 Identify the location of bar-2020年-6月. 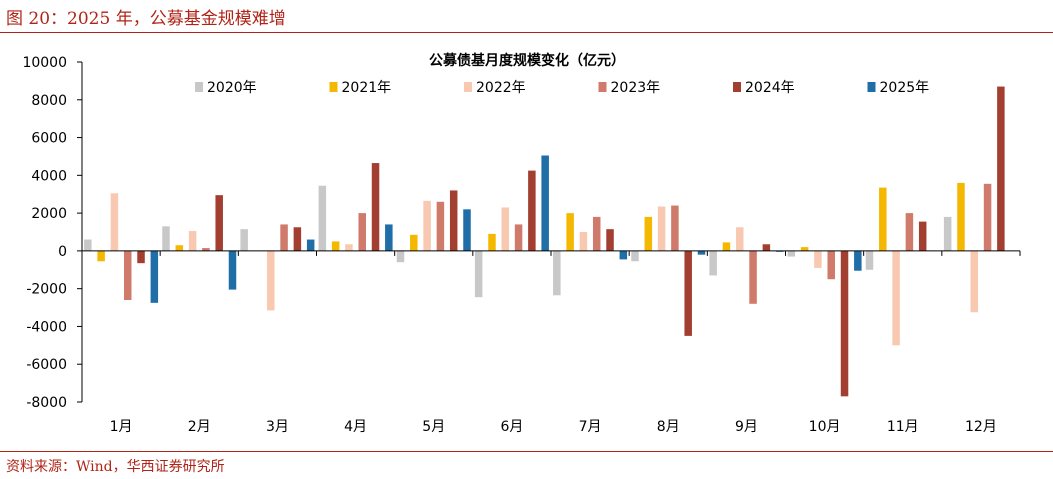
(478, 274).